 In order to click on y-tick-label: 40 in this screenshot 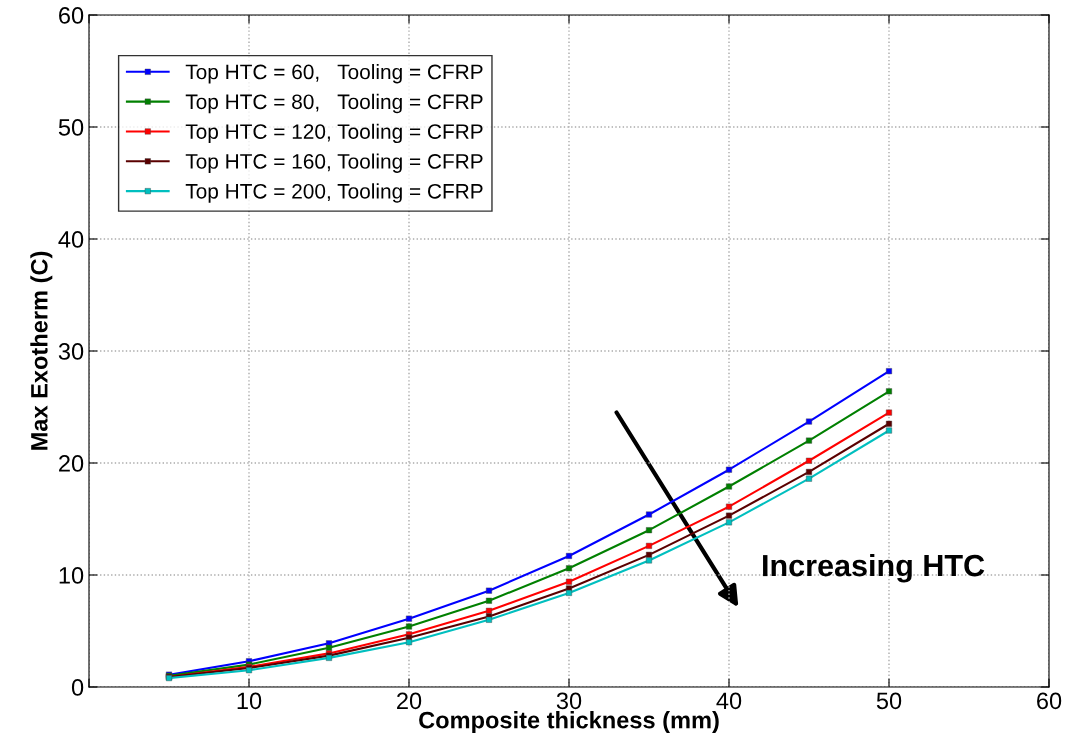, I will do `click(71, 239)`.